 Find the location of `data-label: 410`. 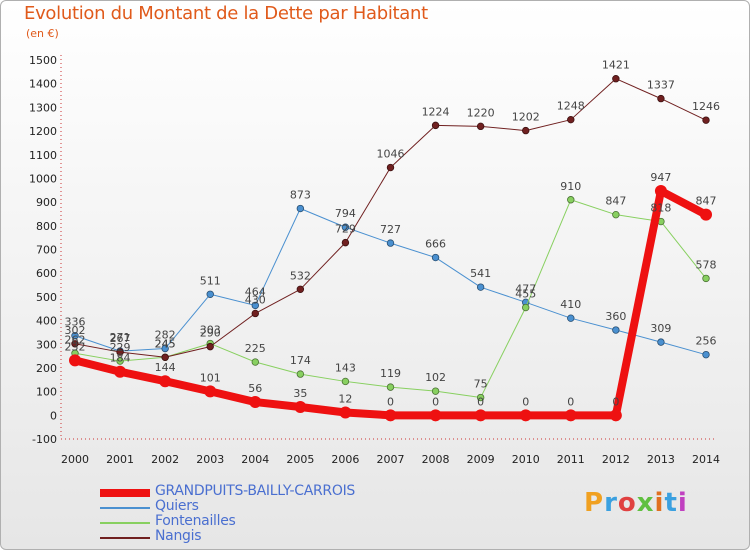

data-label: 410 is located at coordinates (570, 304).